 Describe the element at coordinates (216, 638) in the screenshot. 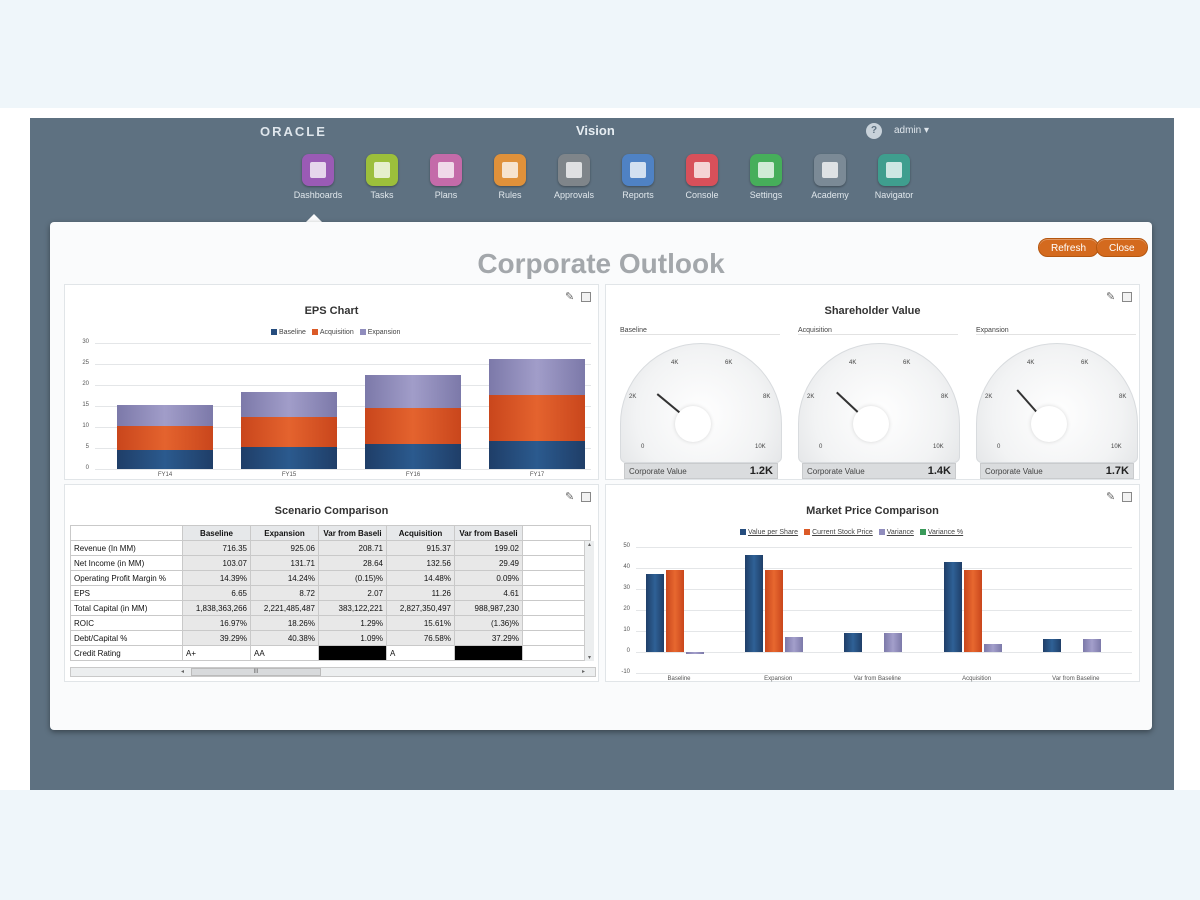

I see `table-cell: 39.29%` at that location.